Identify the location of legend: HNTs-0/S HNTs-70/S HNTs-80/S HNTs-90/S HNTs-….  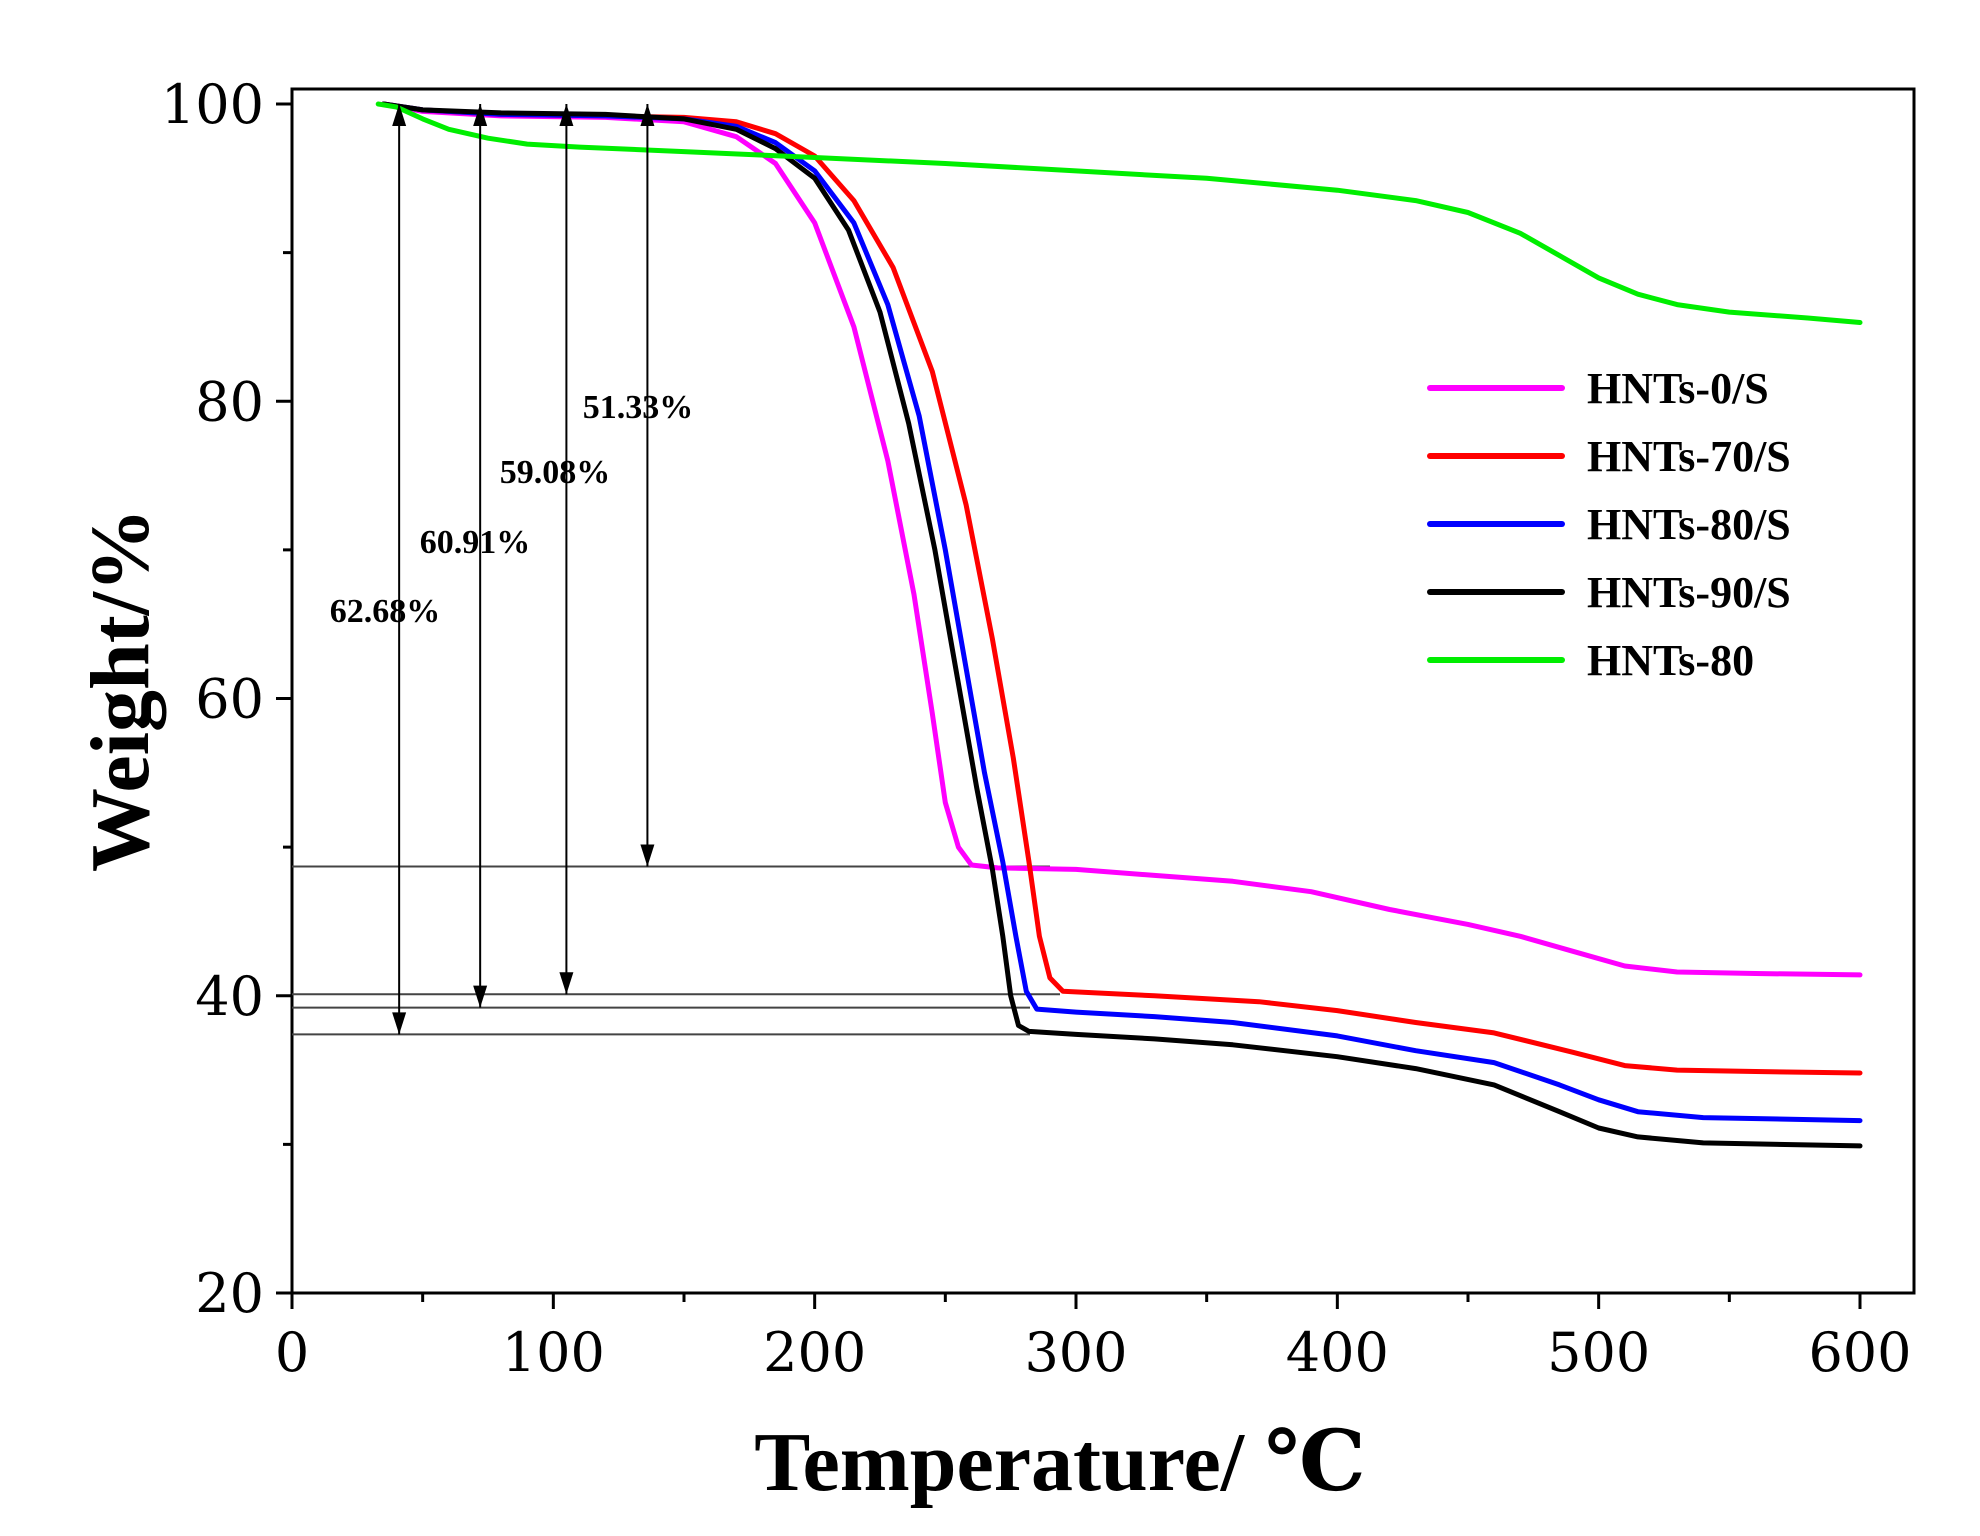
(1609, 524).